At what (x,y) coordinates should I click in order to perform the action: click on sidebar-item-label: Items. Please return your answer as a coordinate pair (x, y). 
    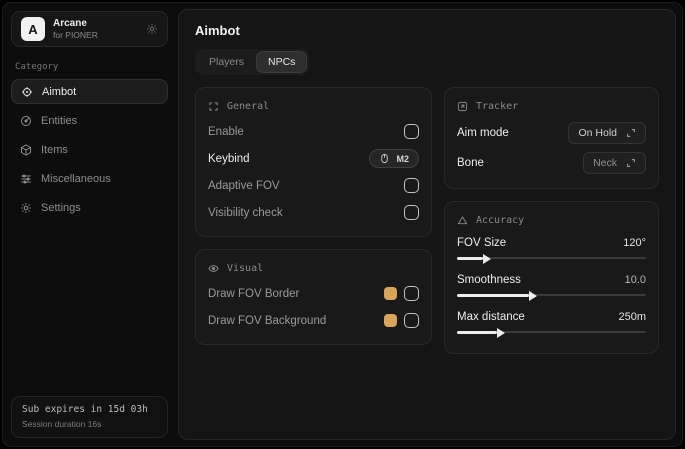
    Looking at the image, I should click on (54, 149).